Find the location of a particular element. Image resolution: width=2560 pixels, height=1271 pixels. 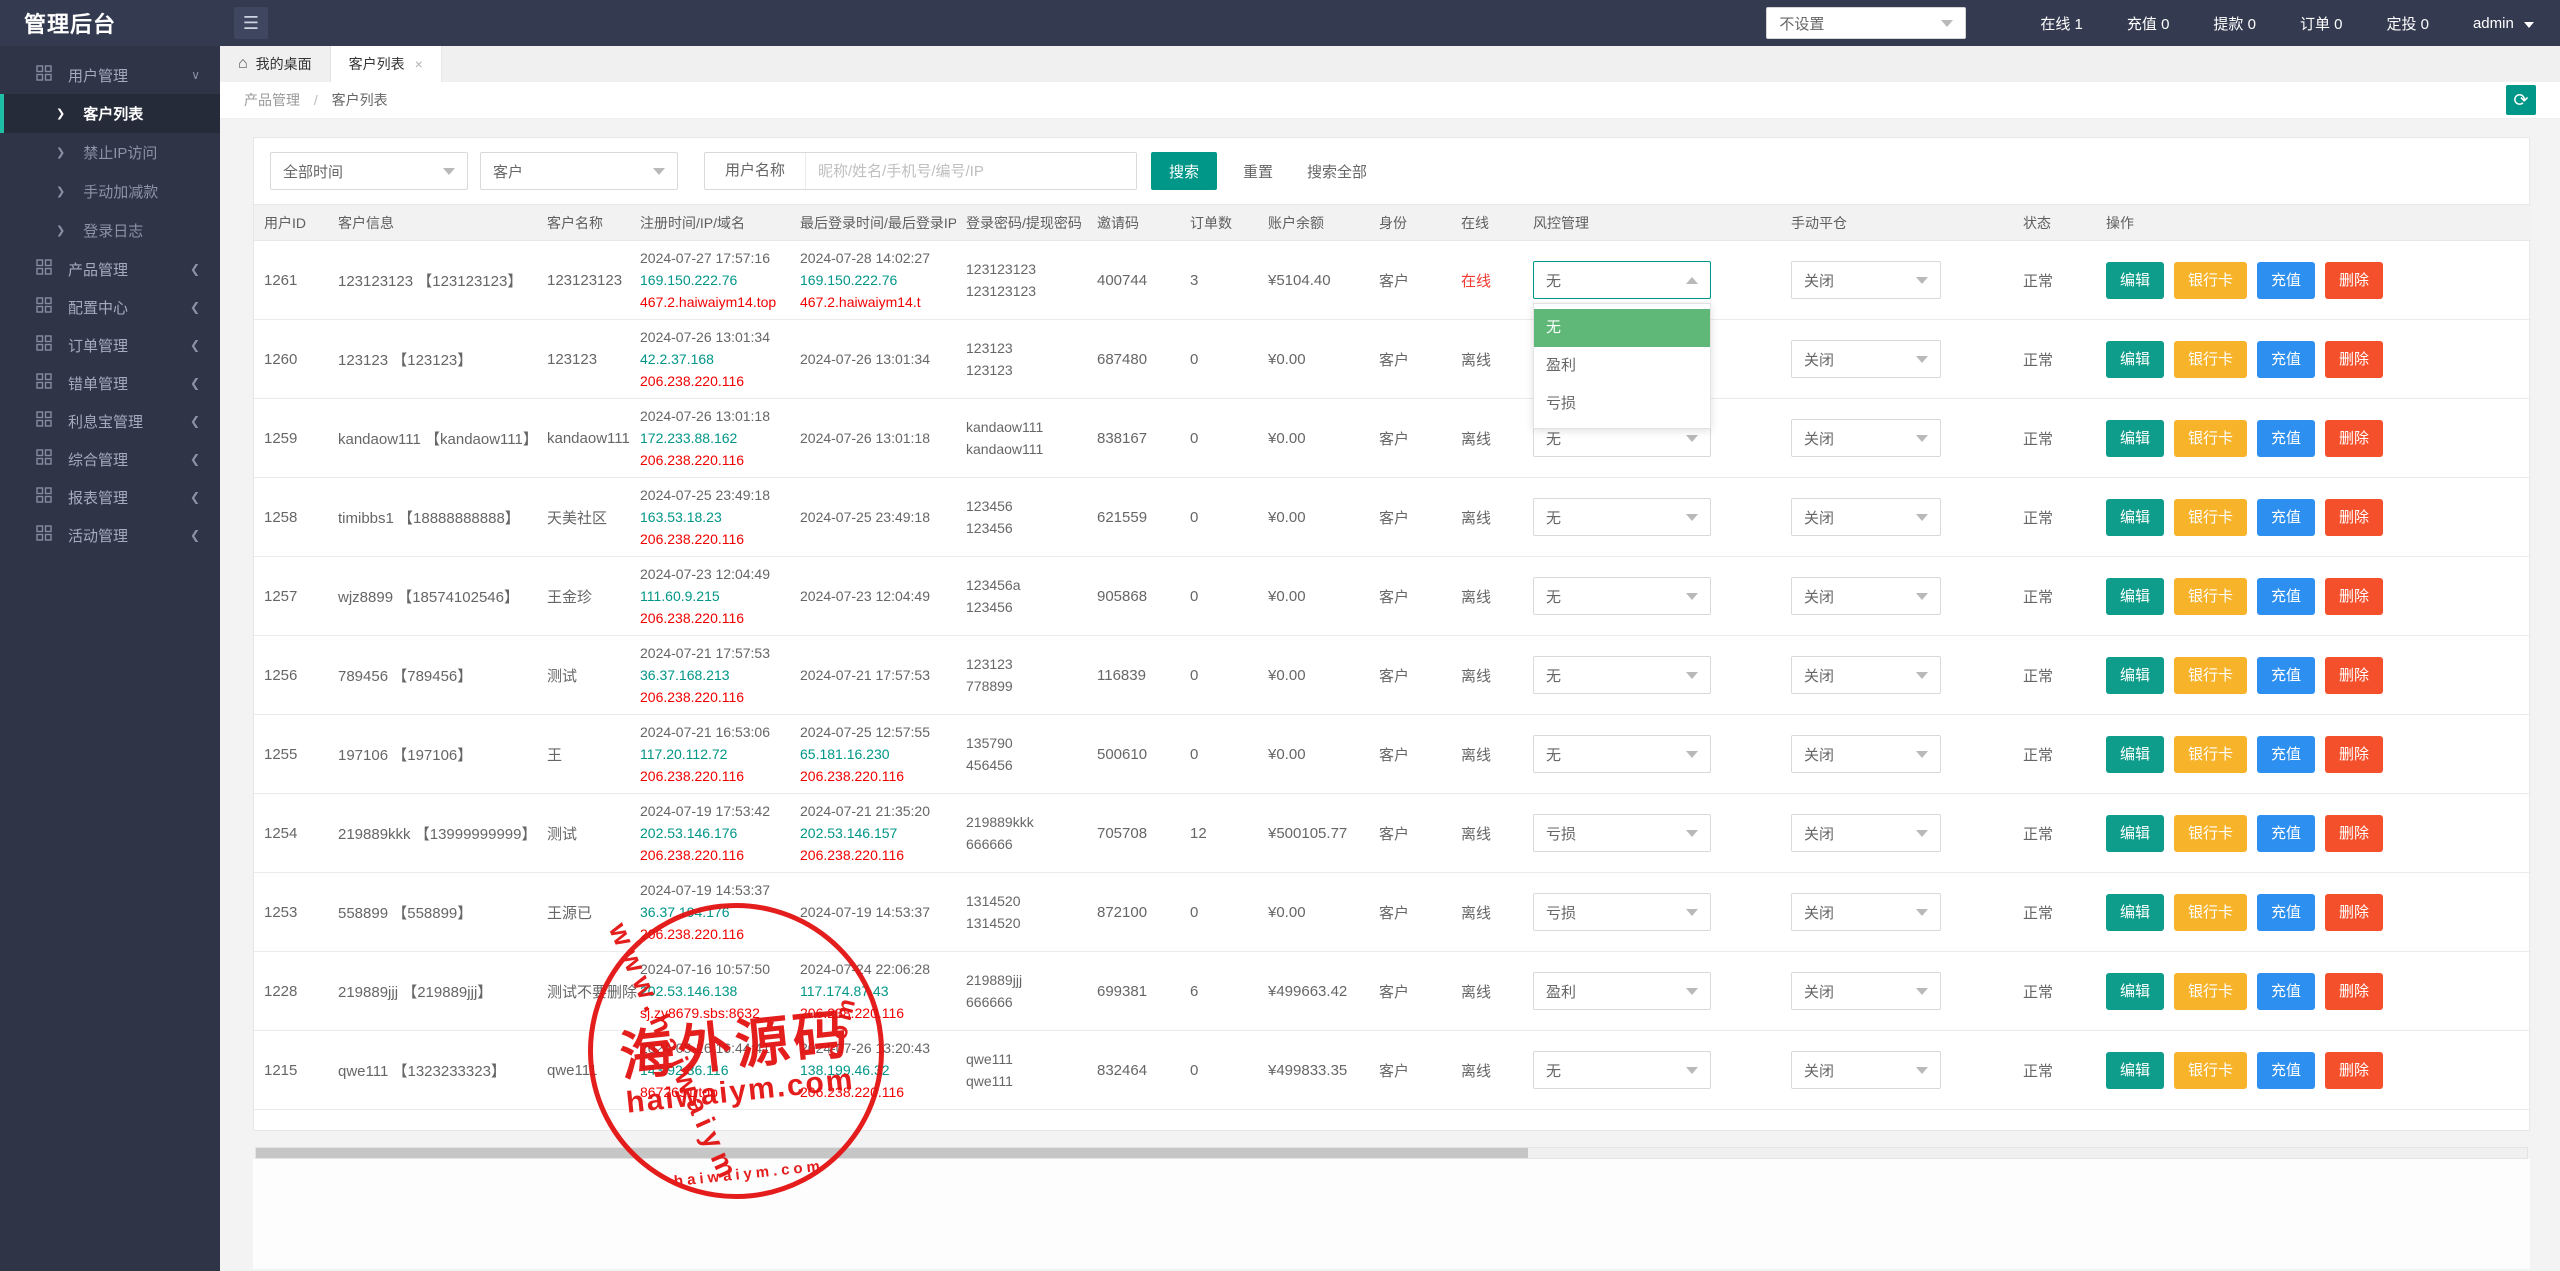

stat-在线: 在线 1 is located at coordinates (2061, 24).